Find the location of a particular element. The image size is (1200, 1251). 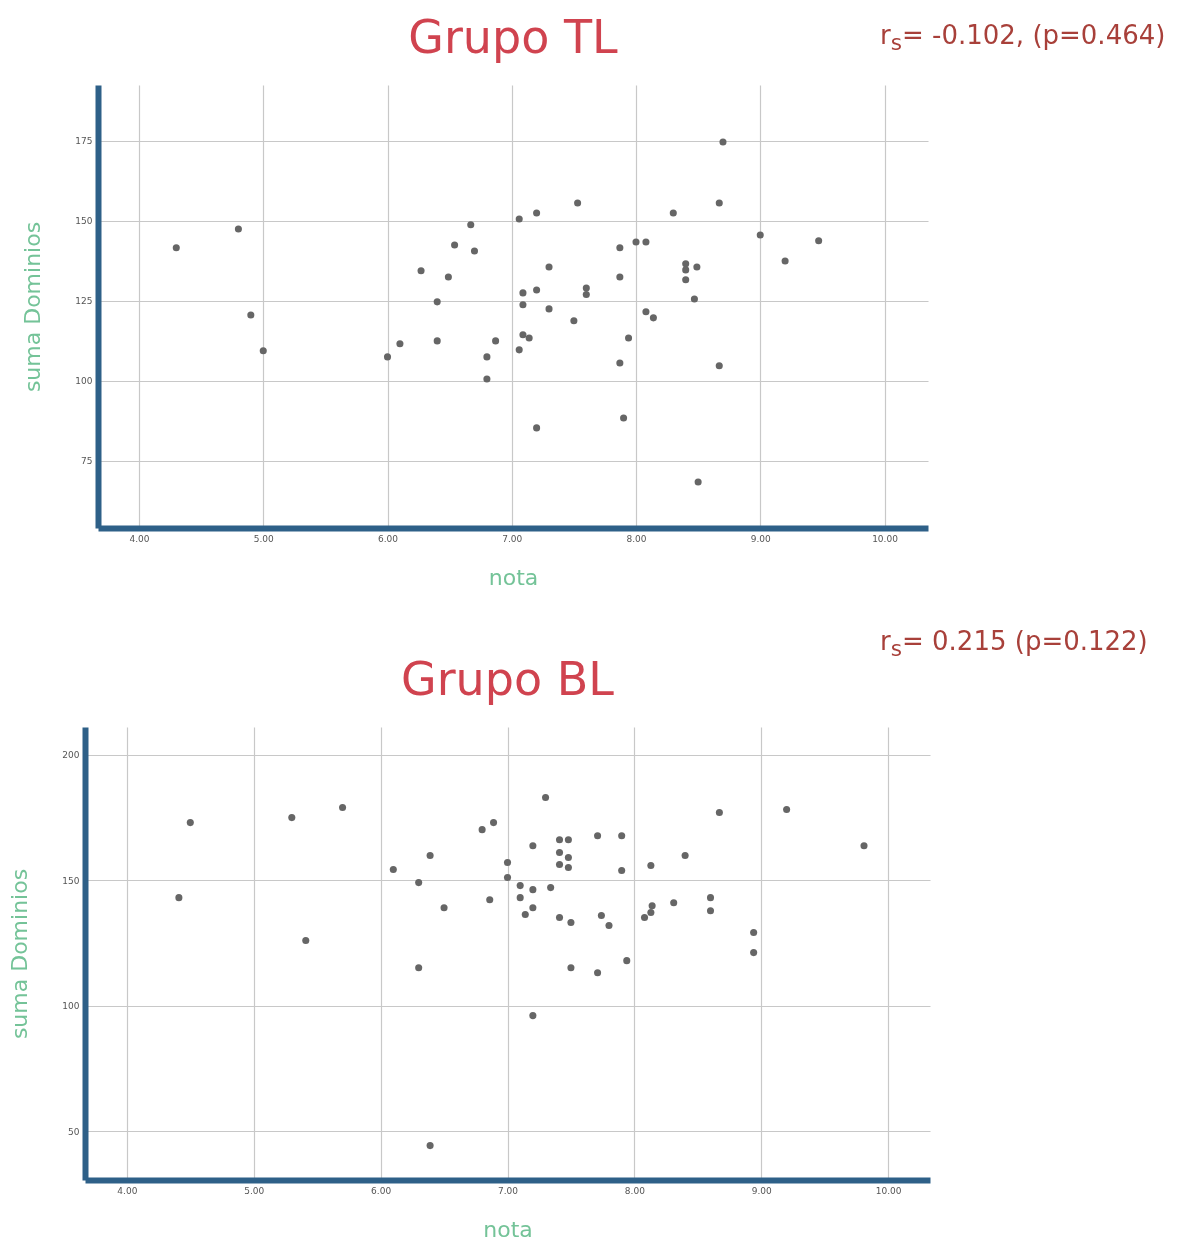

x-tick-label: 4.00 is located at coordinates (139, 538).